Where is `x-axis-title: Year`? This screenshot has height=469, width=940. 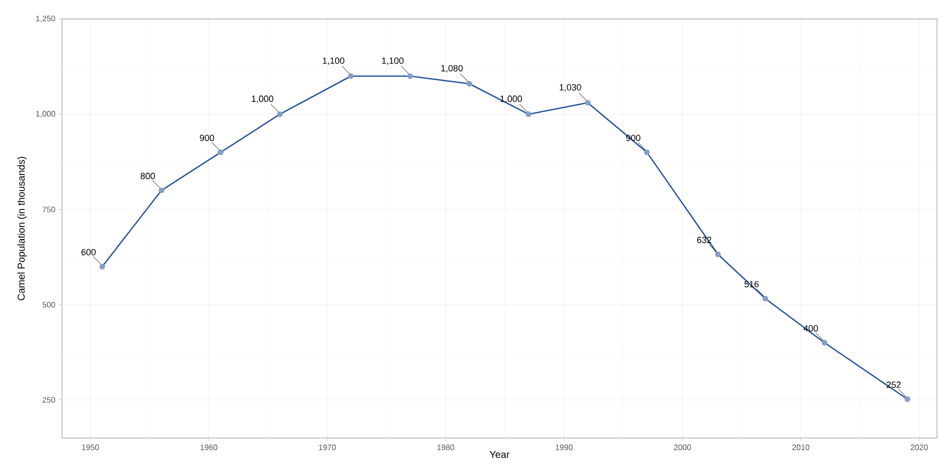 x-axis-title: Year is located at coordinates (500, 454).